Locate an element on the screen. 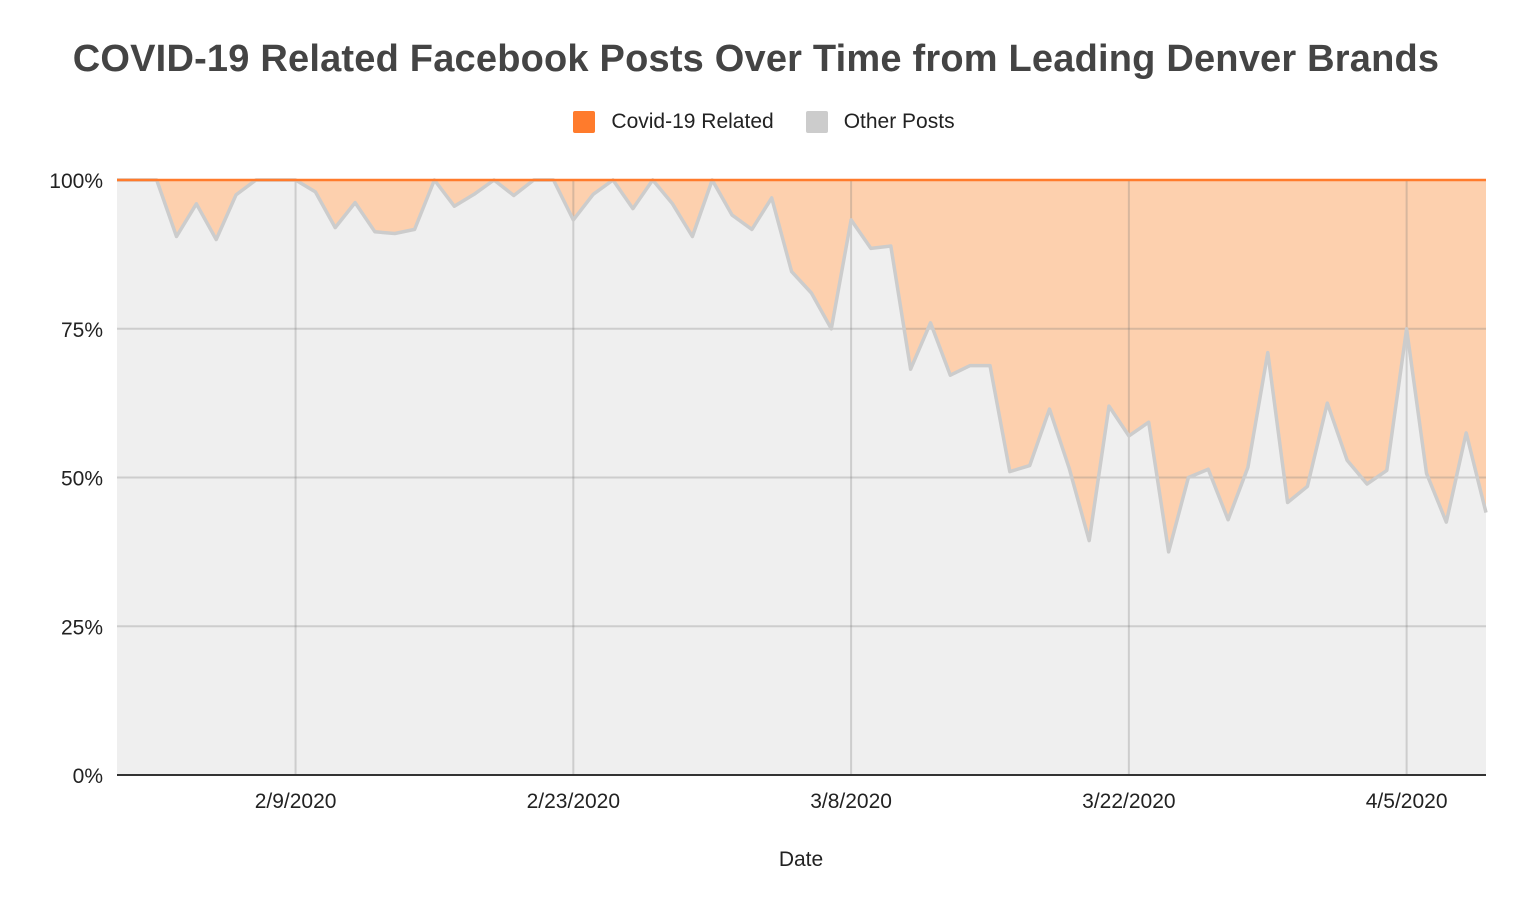 The image size is (1528, 914). x-tick-label-1: 2/23/2020 is located at coordinates (573, 801).